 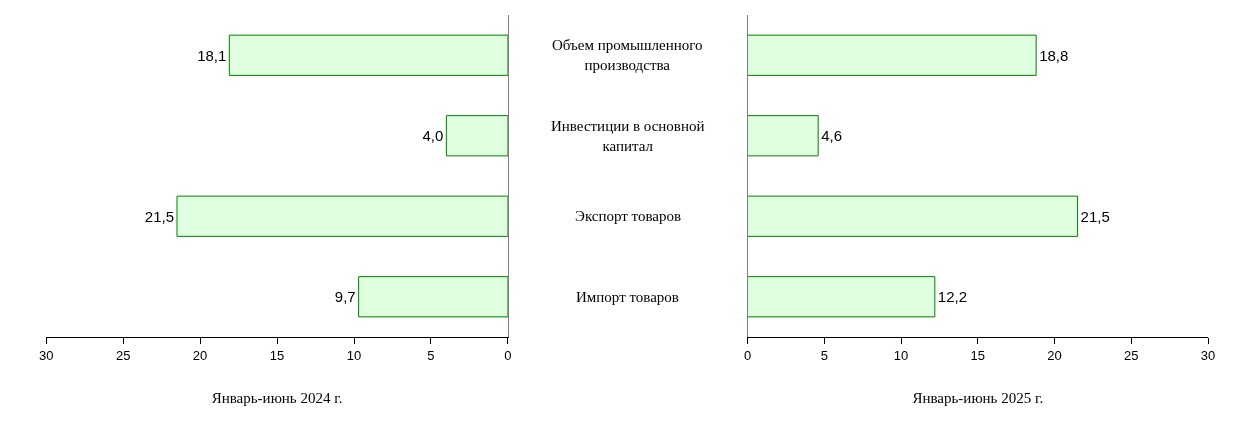 I want to click on data-label: 18,8, so click(x=1054, y=55).